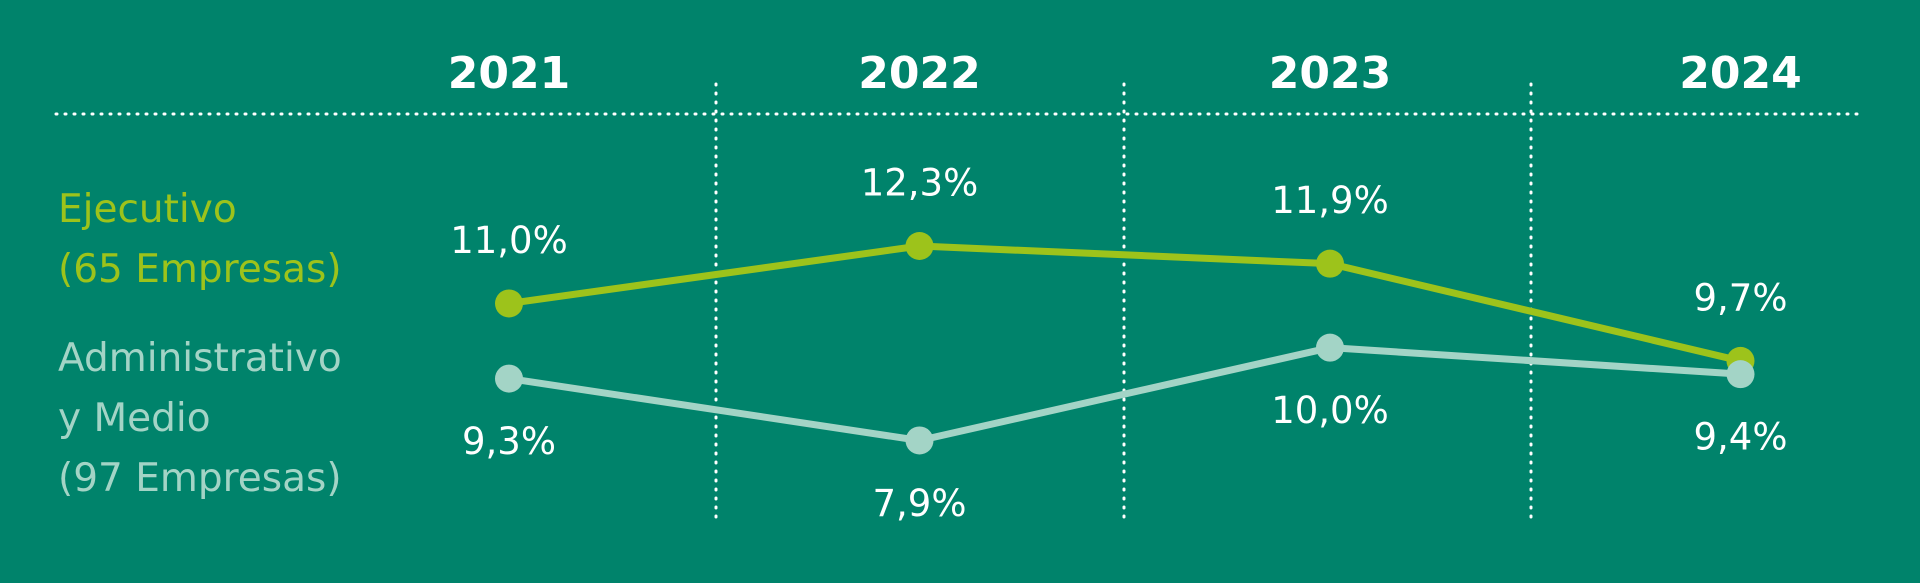 Image resolution: width=1920 pixels, height=583 pixels. I want to click on x-tick-label: 2022, so click(919, 73).